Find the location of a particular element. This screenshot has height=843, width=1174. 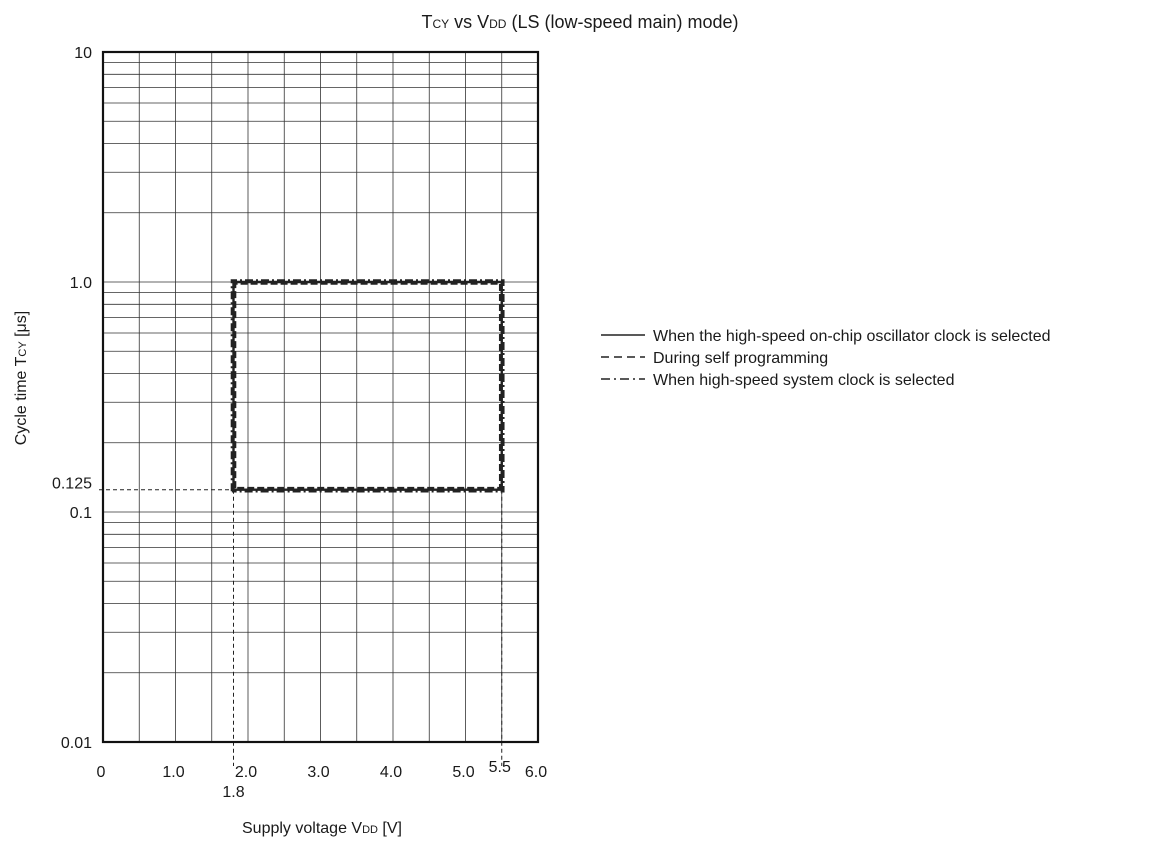

x-mark-label: 5.5 is located at coordinates (500, 767).